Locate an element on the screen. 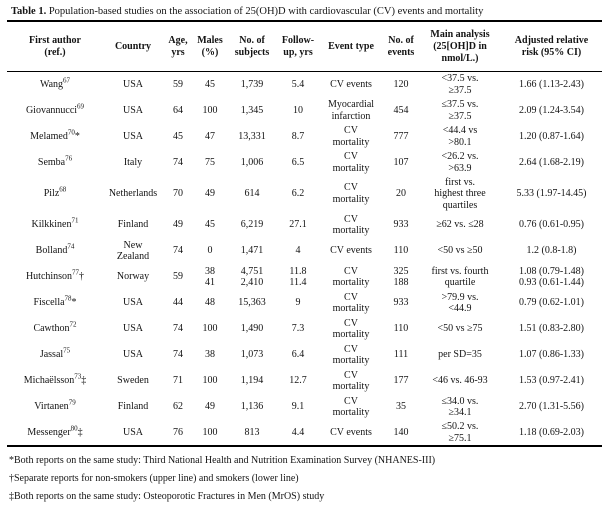 This screenshot has height=521, width=609. cell-author: Pilz68 is located at coordinates (55, 194).